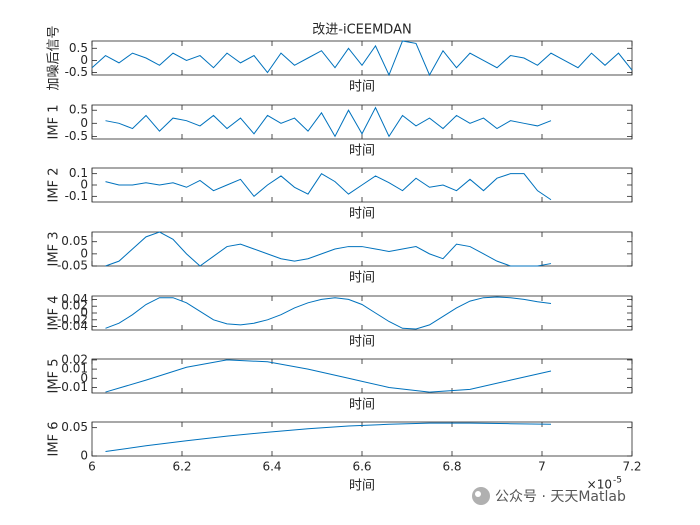 The height and width of the screenshot is (525, 700). What do you see at coordinates (72, 266) in the screenshot?
I see `y-tick-label: -0.05` at bounding box center [72, 266].